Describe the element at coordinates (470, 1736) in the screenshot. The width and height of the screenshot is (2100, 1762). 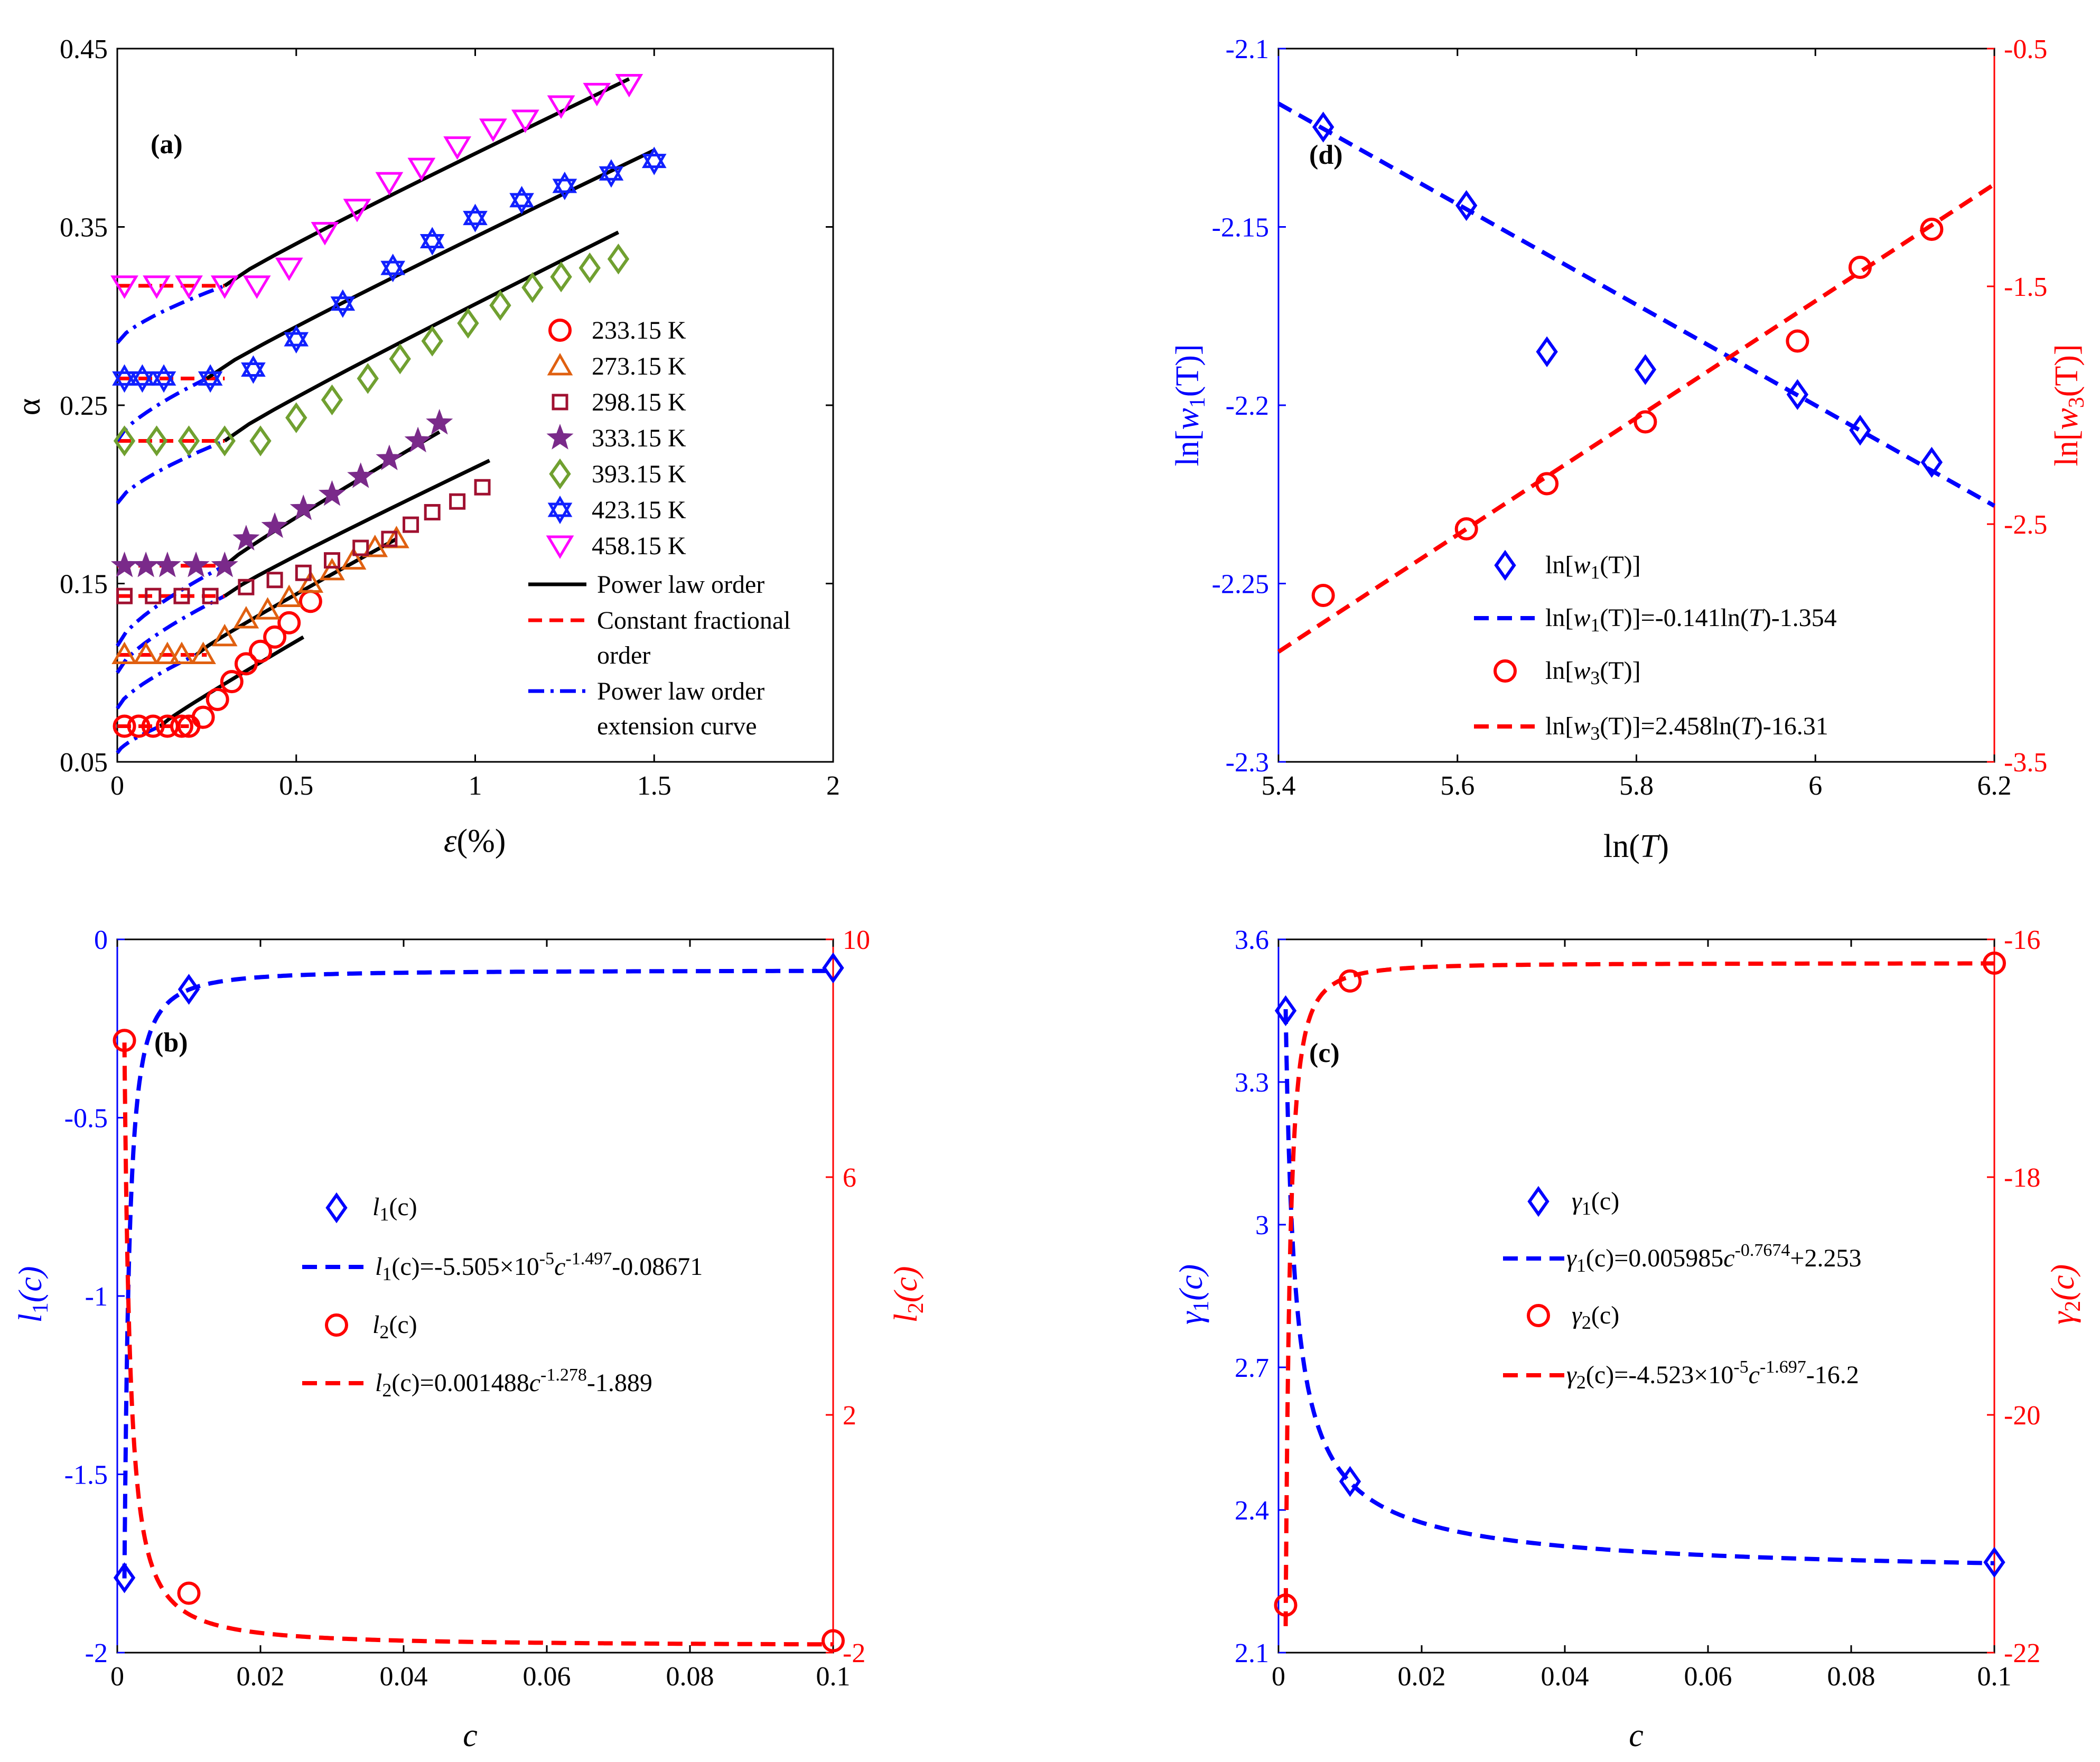
I see `panel-b-xlabel: c` at that location.